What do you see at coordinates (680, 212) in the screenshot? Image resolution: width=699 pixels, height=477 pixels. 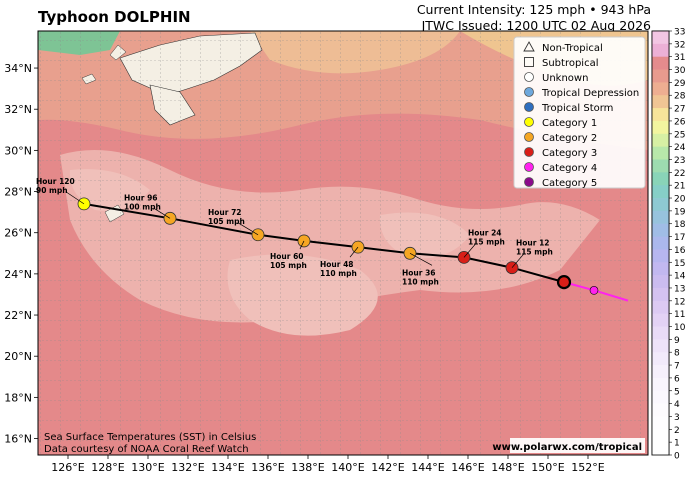 I see `colorbar-tick-label: 19` at bounding box center [680, 212].